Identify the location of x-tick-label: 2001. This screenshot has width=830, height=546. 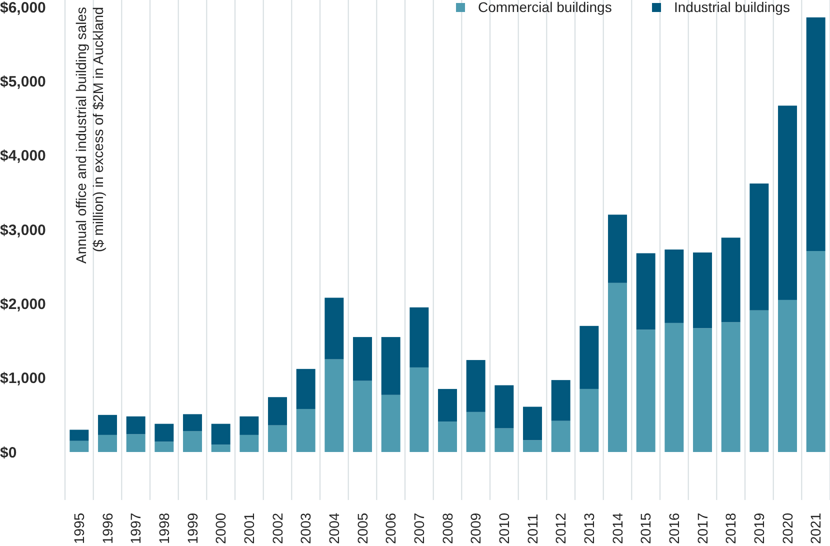
(249, 528).